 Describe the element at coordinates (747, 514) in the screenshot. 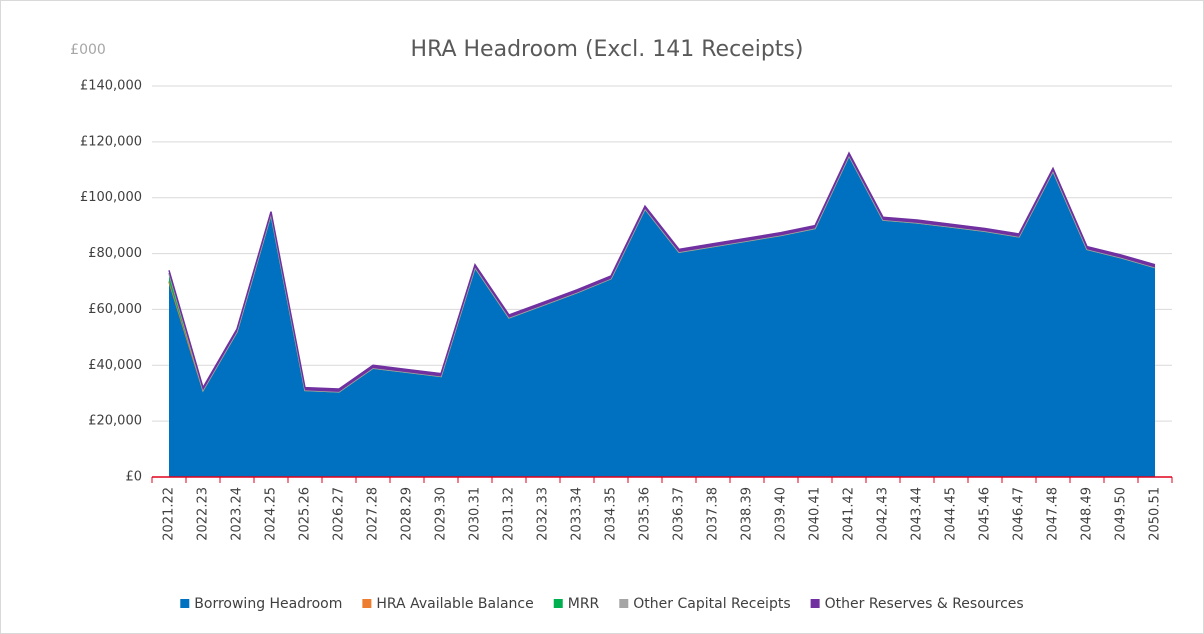

I see `x-tick-label: 2038.39` at that location.